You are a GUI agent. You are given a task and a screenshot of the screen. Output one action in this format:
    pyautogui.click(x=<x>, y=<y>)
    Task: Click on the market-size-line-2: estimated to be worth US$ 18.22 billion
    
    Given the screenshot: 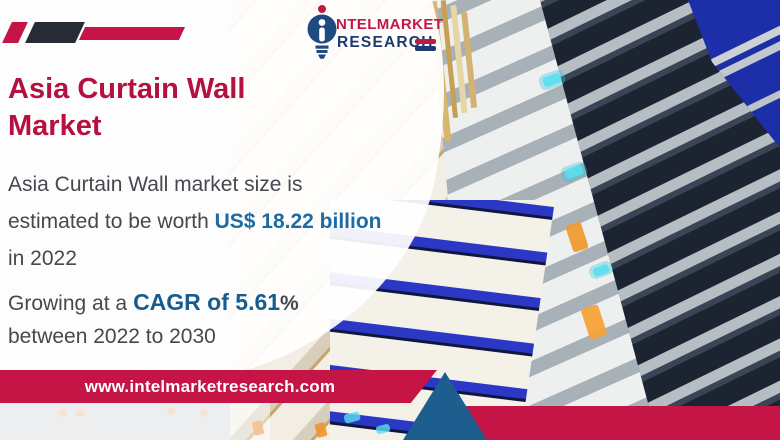 What is the action you would take?
    pyautogui.click(x=218, y=221)
    